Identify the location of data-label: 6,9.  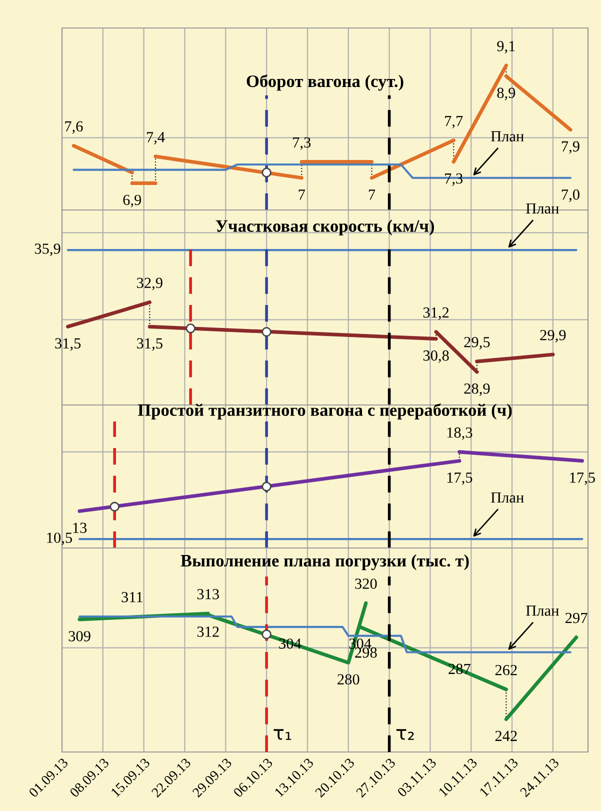
(132, 201).